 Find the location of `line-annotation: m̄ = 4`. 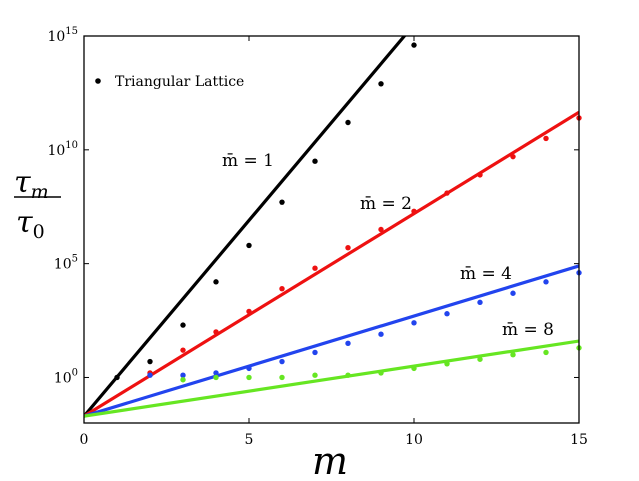

line-annotation: m̄ = 4 is located at coordinates (486, 274).